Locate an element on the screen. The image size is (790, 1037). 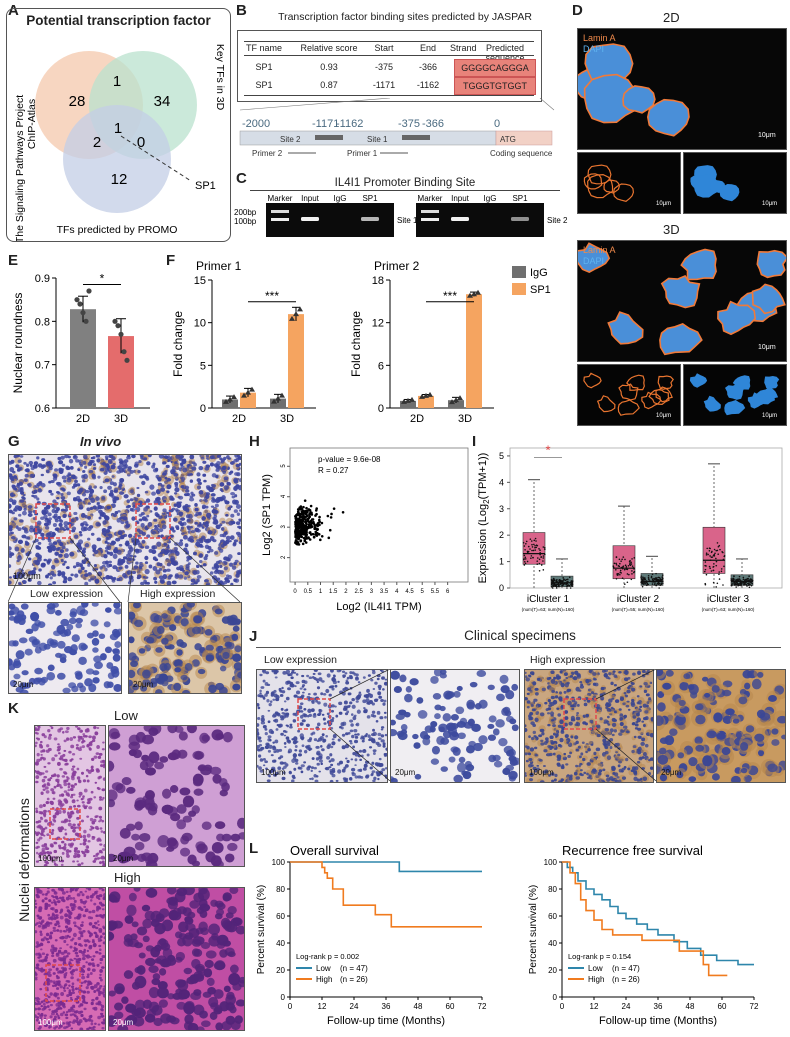
gel-band is located at coordinates (310, 219).